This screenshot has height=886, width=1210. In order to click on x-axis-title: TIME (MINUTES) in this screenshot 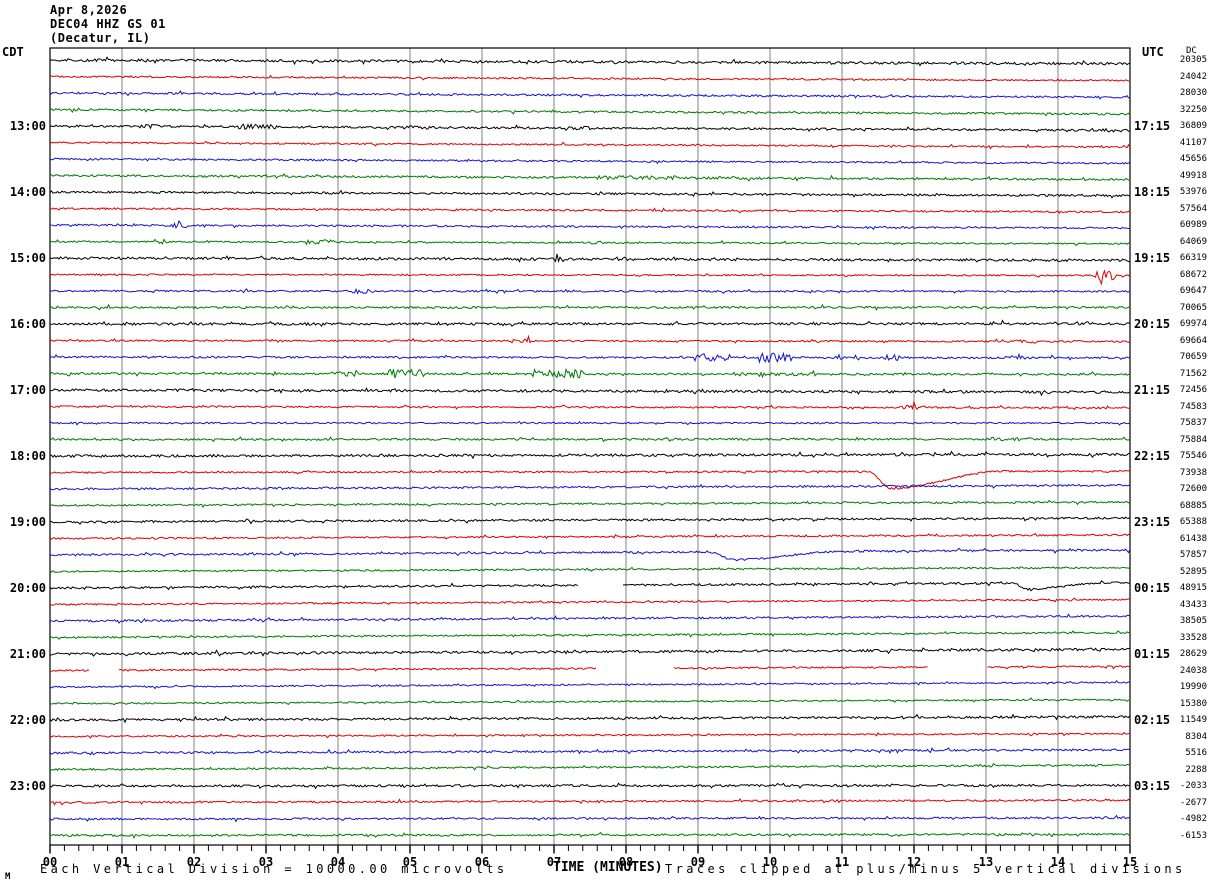, I will do `click(608, 867)`.